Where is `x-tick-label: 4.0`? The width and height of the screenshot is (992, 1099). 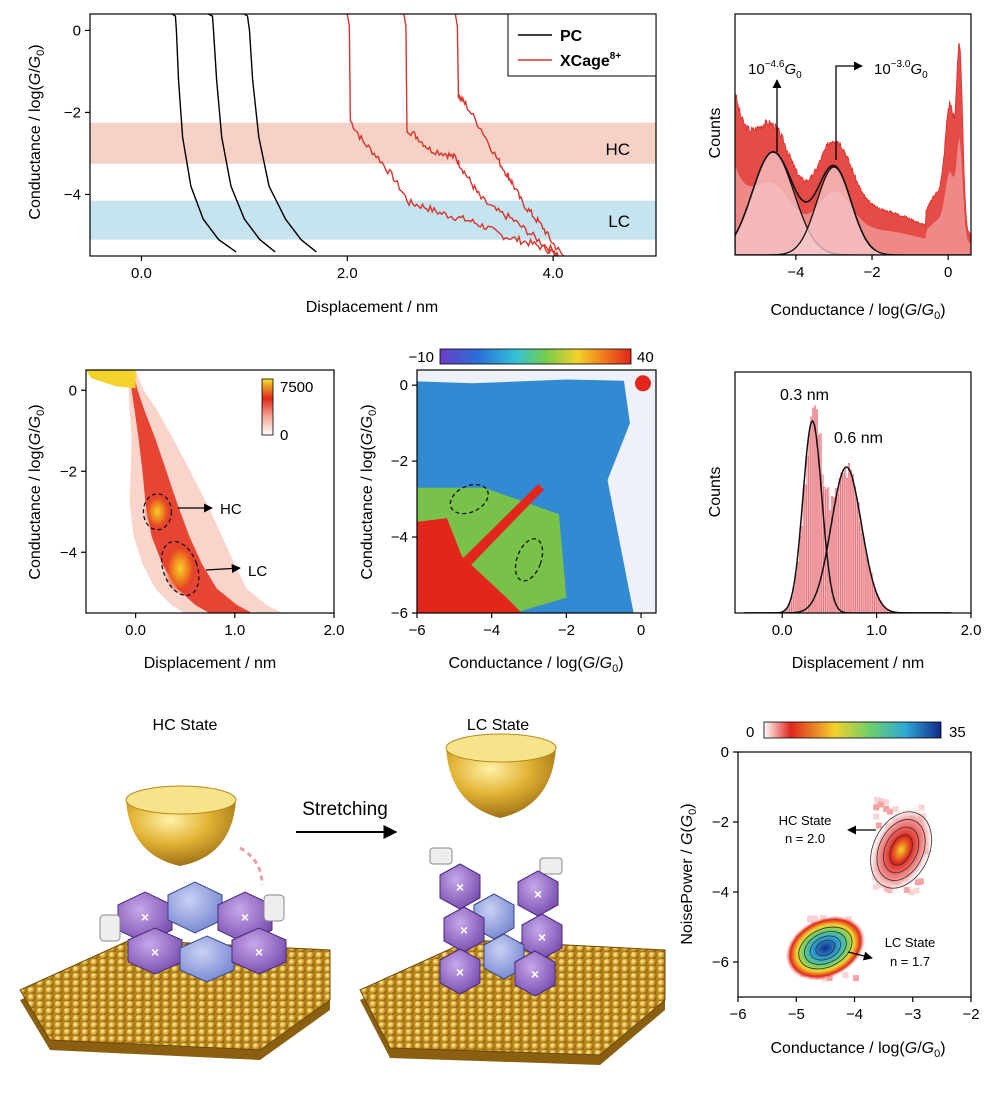
x-tick-label: 4.0 is located at coordinates (553, 273).